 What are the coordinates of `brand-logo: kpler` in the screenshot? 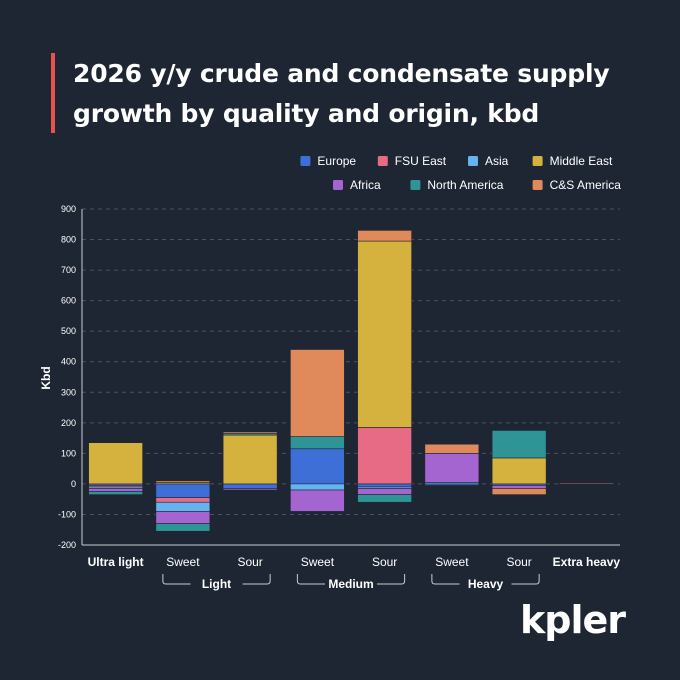 It's located at (573, 620).